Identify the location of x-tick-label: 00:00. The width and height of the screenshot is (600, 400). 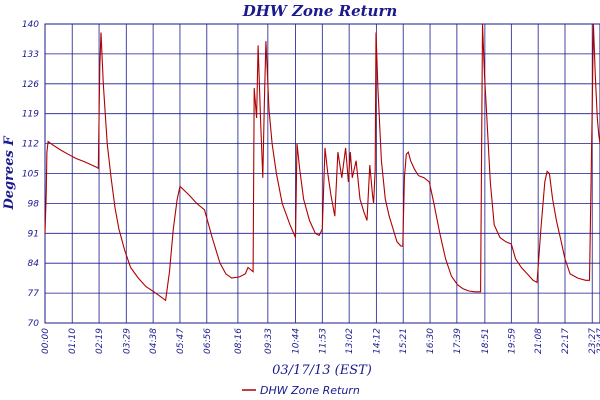
(46, 341).